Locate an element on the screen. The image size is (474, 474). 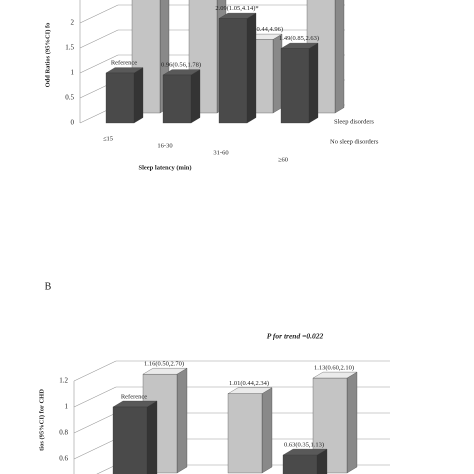
x-axis-label: Sleep latency (min) is located at coordinates (164, 167).